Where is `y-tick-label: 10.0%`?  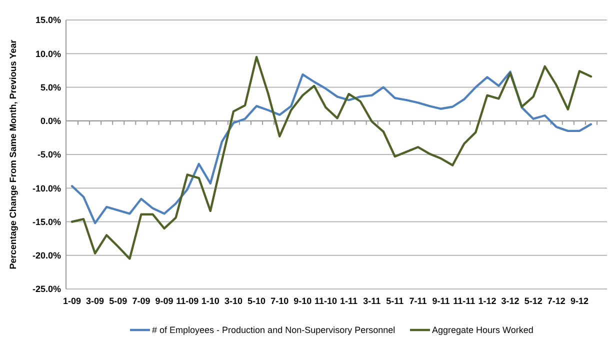
y-tick-label: 10.0% is located at coordinates (48, 53).